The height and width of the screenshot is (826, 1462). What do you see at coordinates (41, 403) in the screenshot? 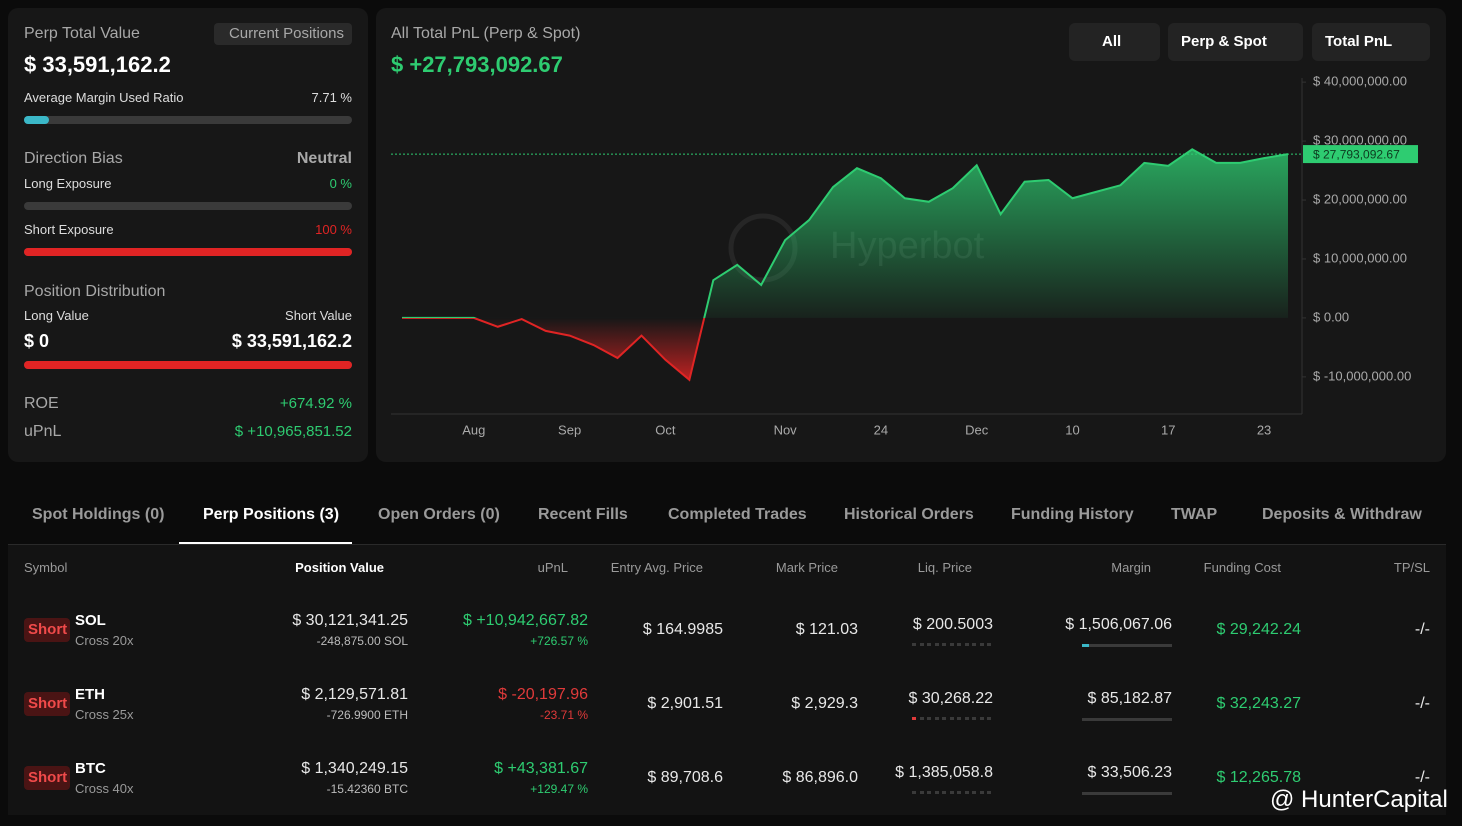
I see `label: ROE` at bounding box center [41, 403].